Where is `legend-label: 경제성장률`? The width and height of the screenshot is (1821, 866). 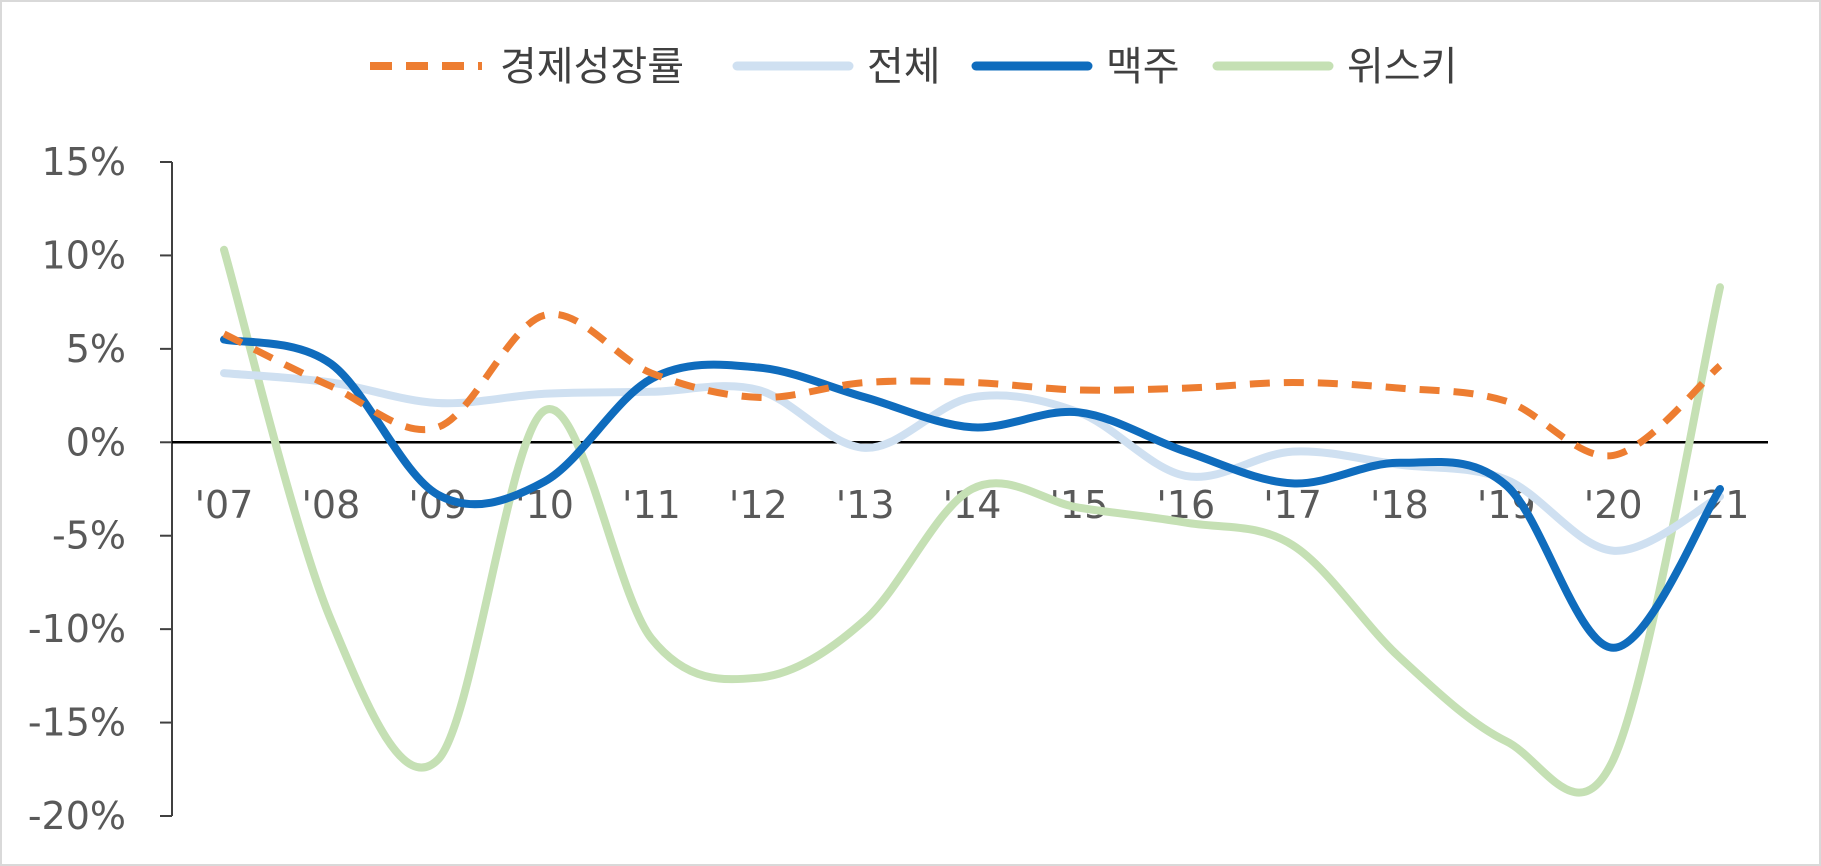
legend-label: 경제성장률 is located at coordinates (592, 67).